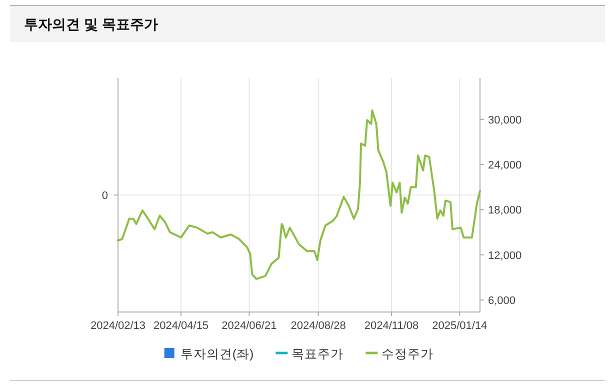 The height and width of the screenshot is (387, 615). I want to click on y2-tick-label: 24,000, so click(505, 166).